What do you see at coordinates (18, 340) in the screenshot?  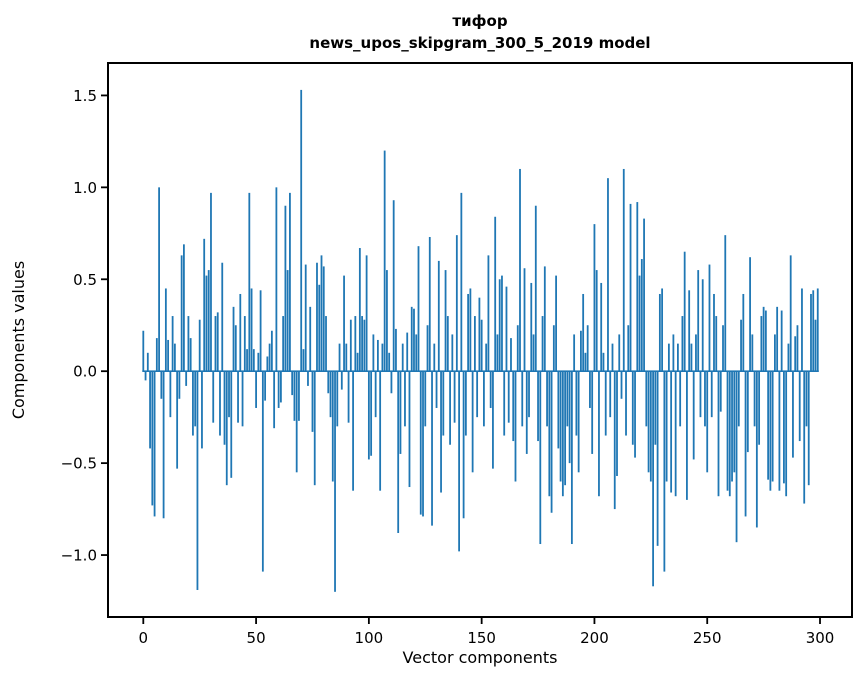 I see `y-axis-label: Components values` at bounding box center [18, 340].